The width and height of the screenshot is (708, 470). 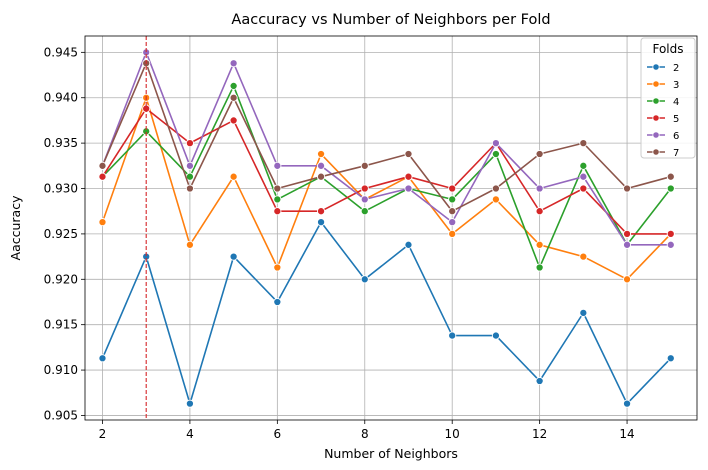 What do you see at coordinates (676, 153) in the screenshot?
I see `legend-label: 7` at bounding box center [676, 153].